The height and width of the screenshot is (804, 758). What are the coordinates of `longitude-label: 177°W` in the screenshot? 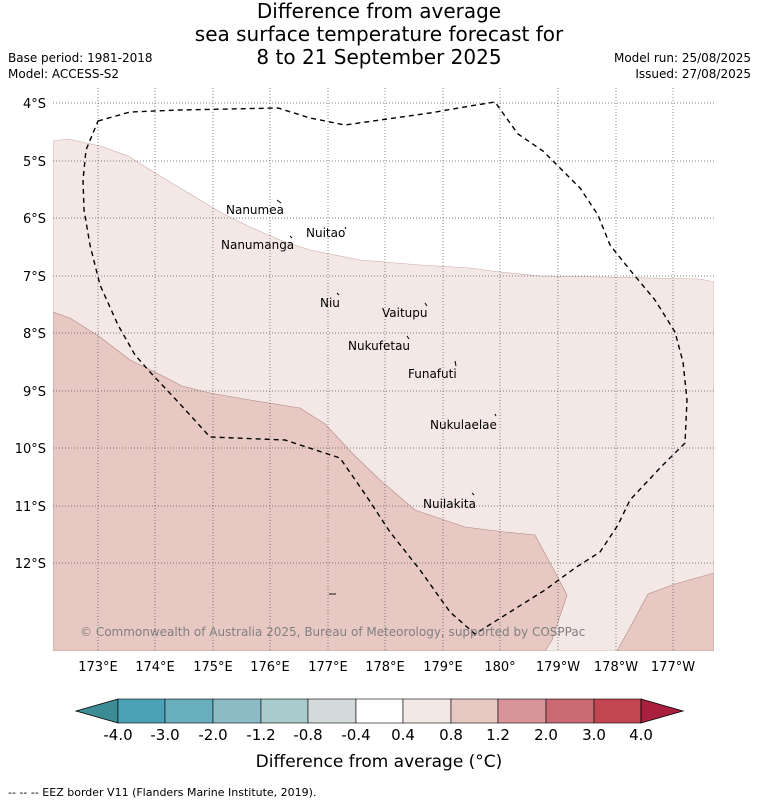 It's located at (673, 667).